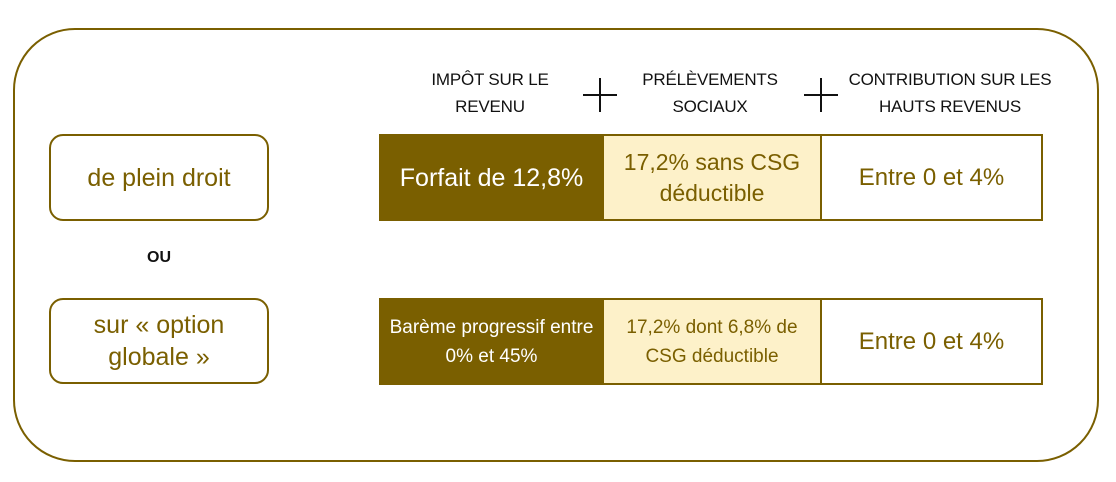 The width and height of the screenshot is (1116, 482). I want to click on cell-prelevements-sans-csg-text: 17,2% sans CSG déductible, so click(712, 177).